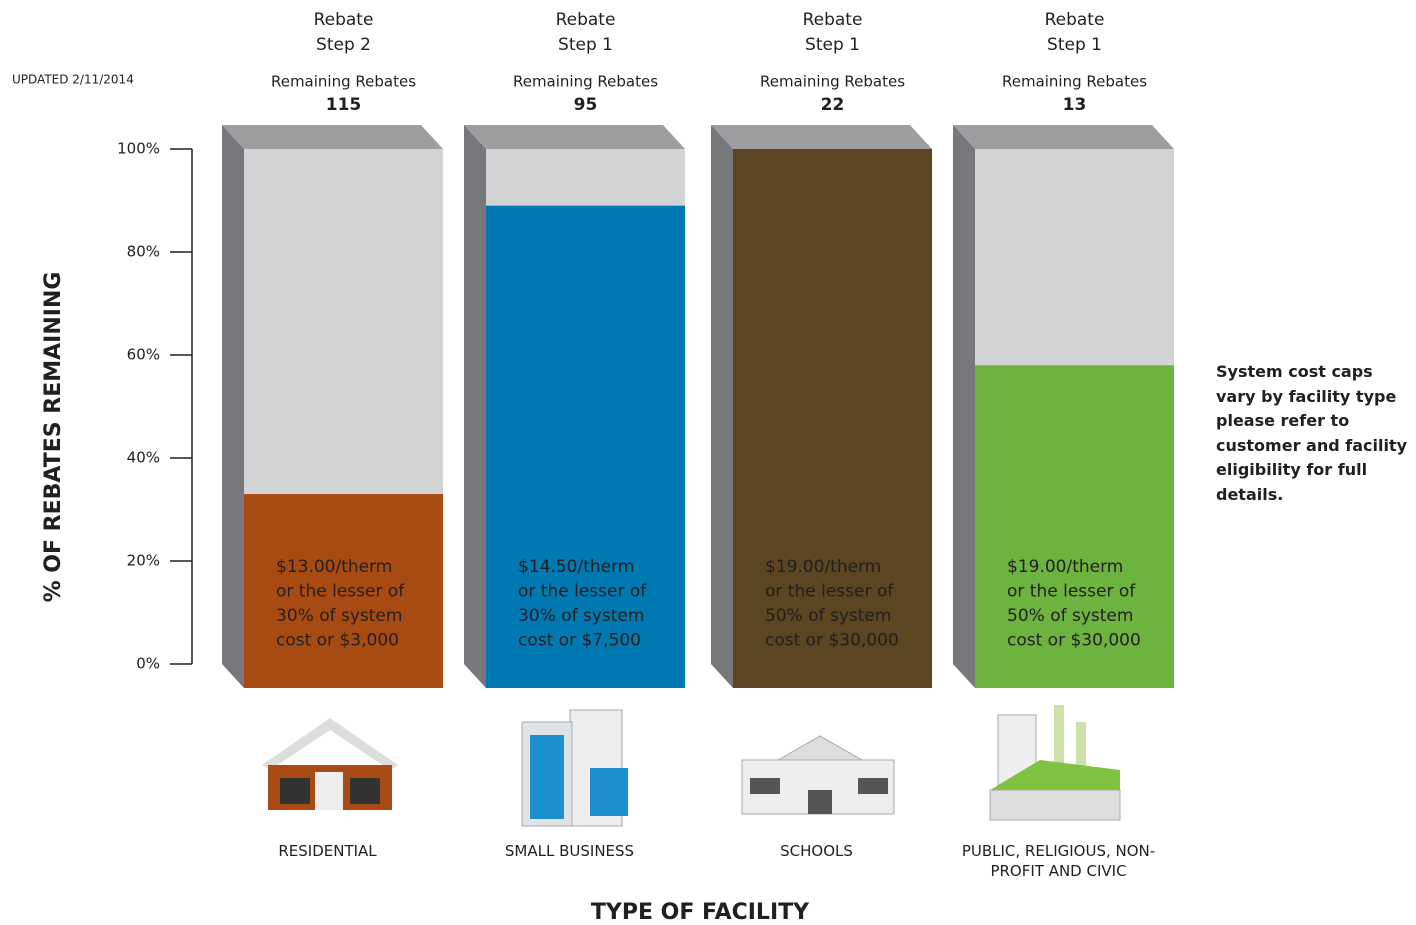  Describe the element at coordinates (586, 105) in the screenshot. I see `remaining-count: 95` at that location.